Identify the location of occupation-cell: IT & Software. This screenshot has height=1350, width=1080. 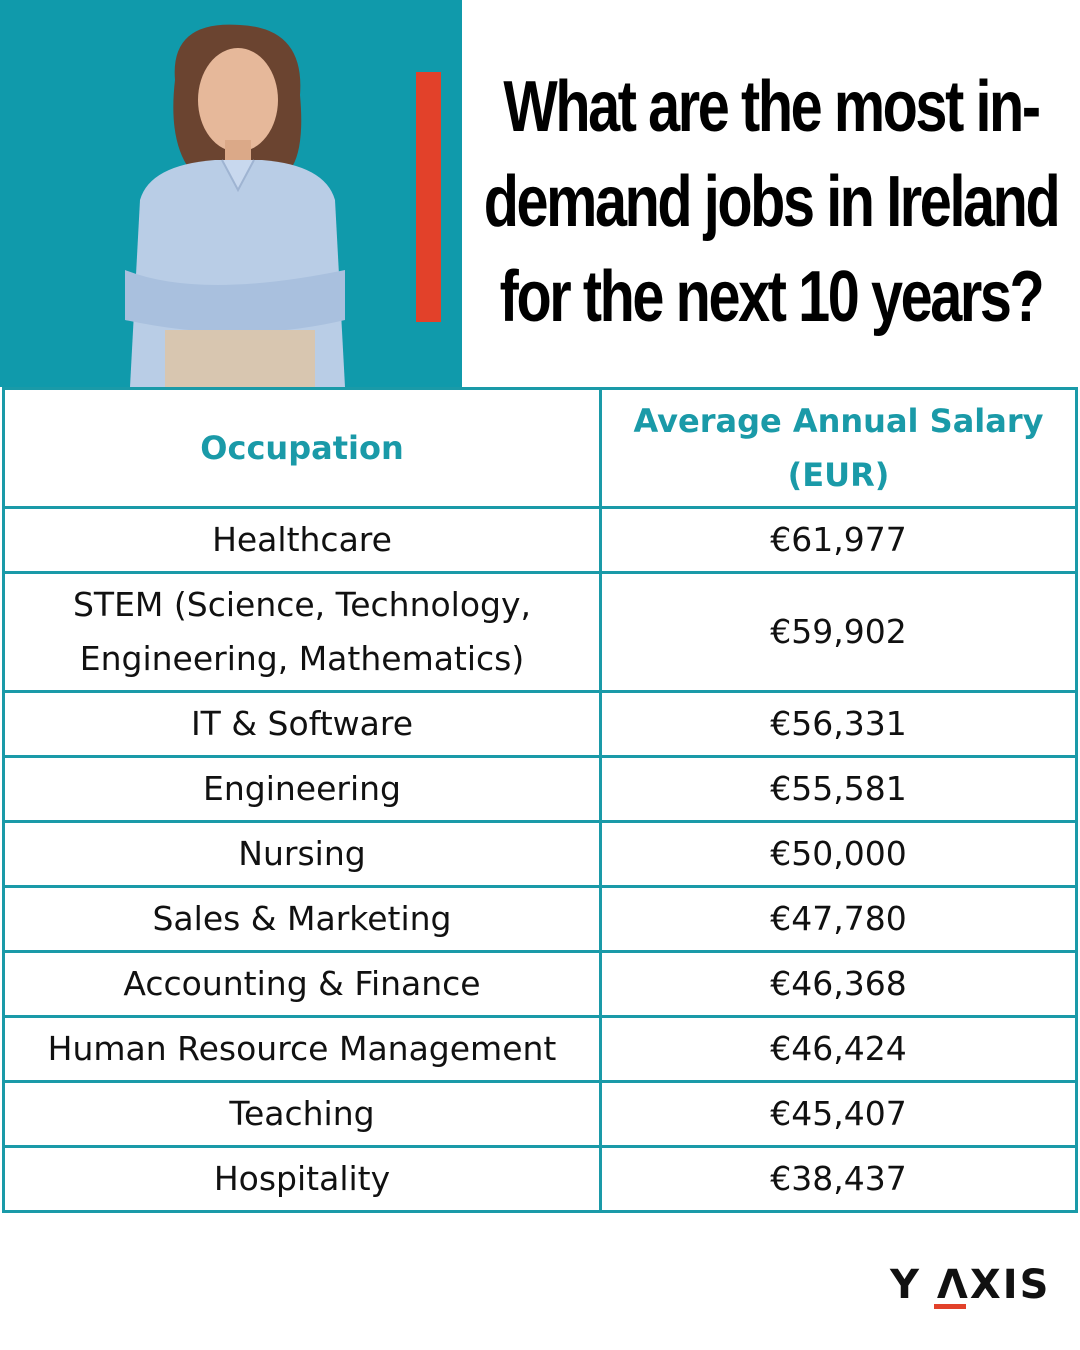
(302, 724).